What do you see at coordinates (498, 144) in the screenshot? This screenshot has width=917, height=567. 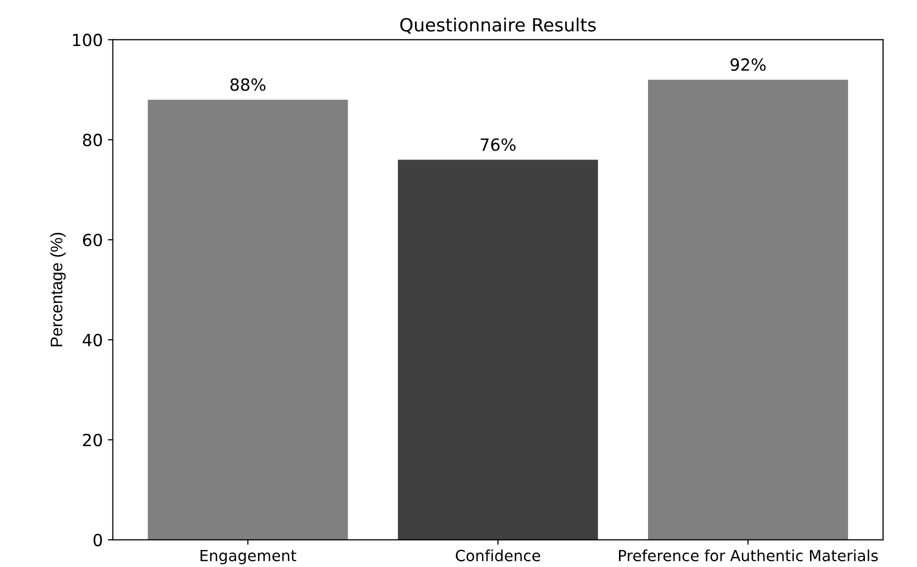 I see `data-label: 76%` at bounding box center [498, 144].